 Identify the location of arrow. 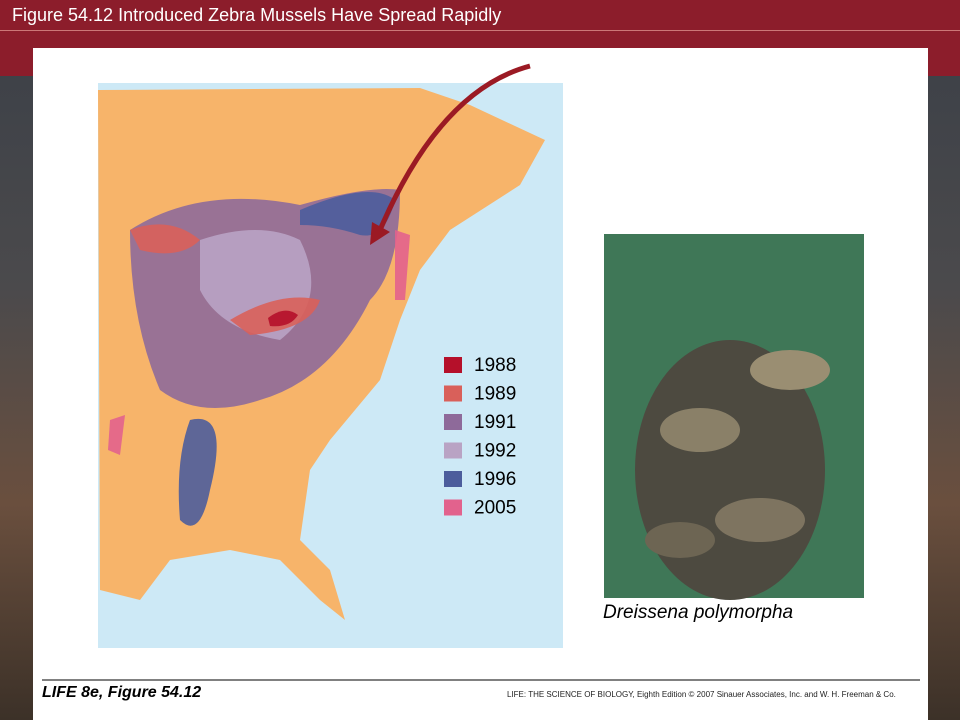
(454, 147).